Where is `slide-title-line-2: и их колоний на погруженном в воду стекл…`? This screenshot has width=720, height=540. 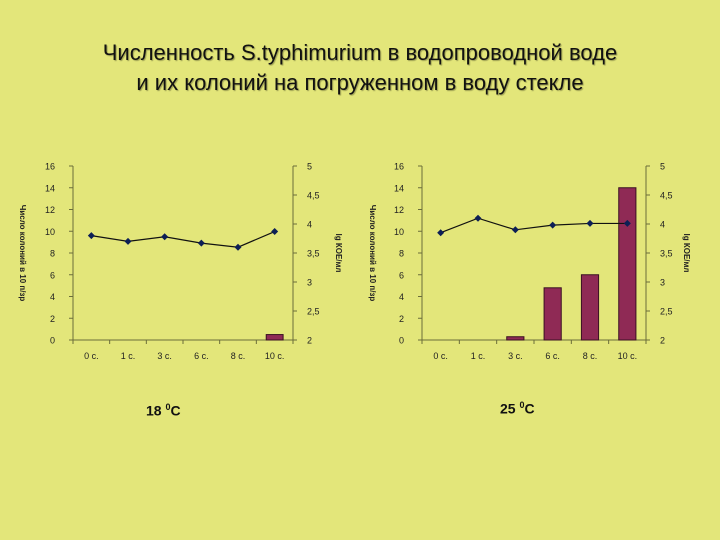 slide-title-line-2: и их колоний на погруженном в воду стекл… is located at coordinates (360, 82).